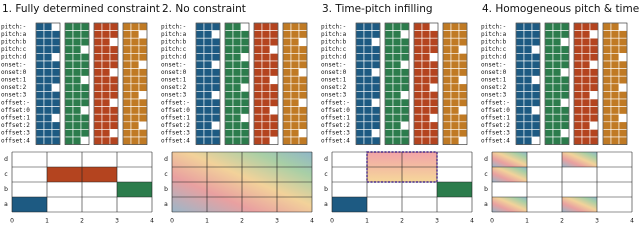 The height and width of the screenshot is (240, 640). What do you see at coordinates (29, 204) in the screenshot?
I see `note` at bounding box center [29, 204].